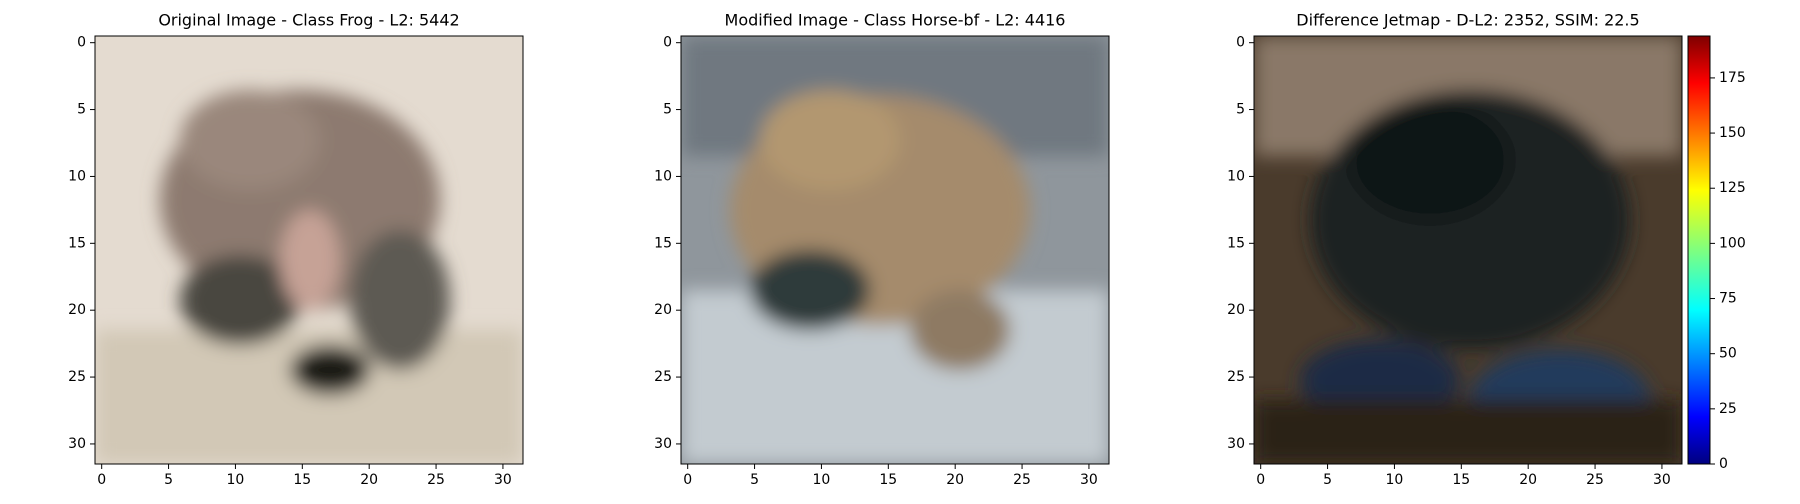 This screenshot has height=504, width=1800. What do you see at coordinates (1732, 243) in the screenshot?
I see `colorbar-tick-label: 100` at bounding box center [1732, 243].